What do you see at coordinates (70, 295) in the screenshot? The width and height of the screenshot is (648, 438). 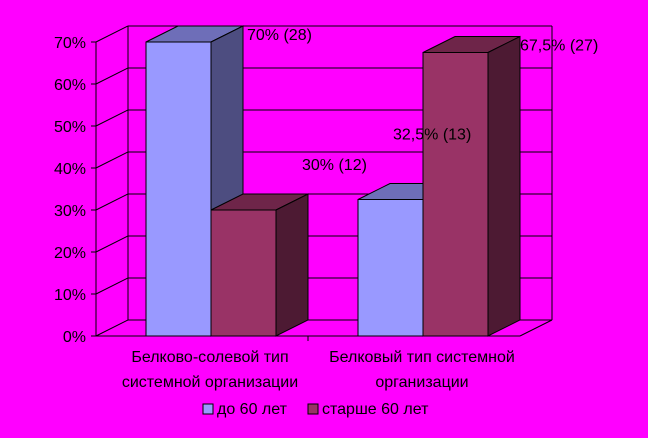 I see `y-tick-label: 10%` at bounding box center [70, 295].